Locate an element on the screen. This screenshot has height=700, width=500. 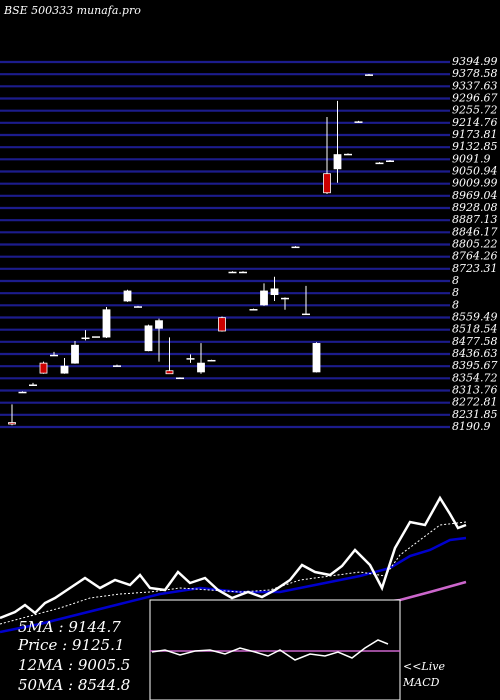
price-tick-label: 8354.72 is located at coordinates (475, 377).